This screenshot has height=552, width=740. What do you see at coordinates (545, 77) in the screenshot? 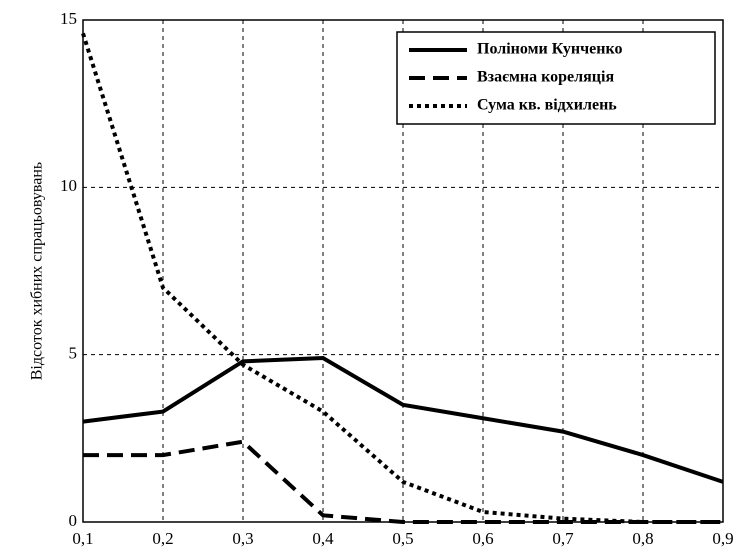
I see `legend-label: Взаємна кореляція` at bounding box center [545, 77].